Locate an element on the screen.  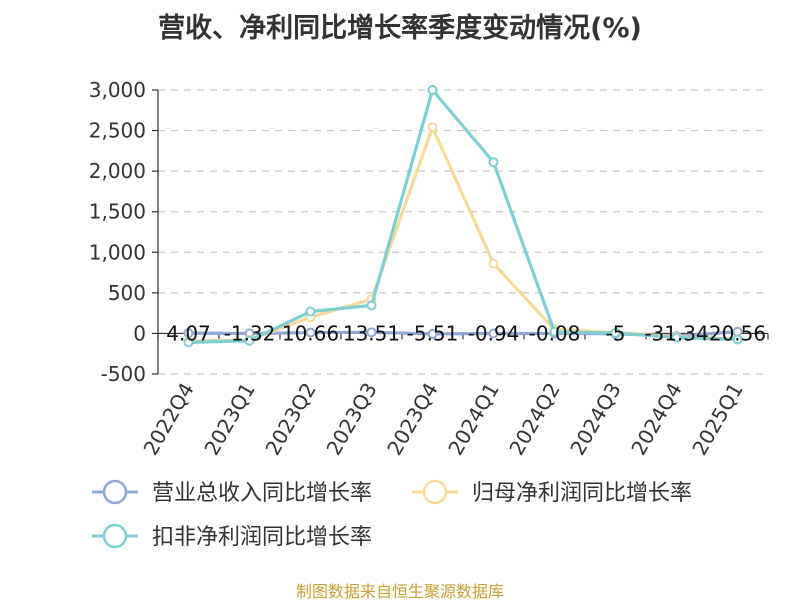
data-label: 4.07 is located at coordinates (188, 333).